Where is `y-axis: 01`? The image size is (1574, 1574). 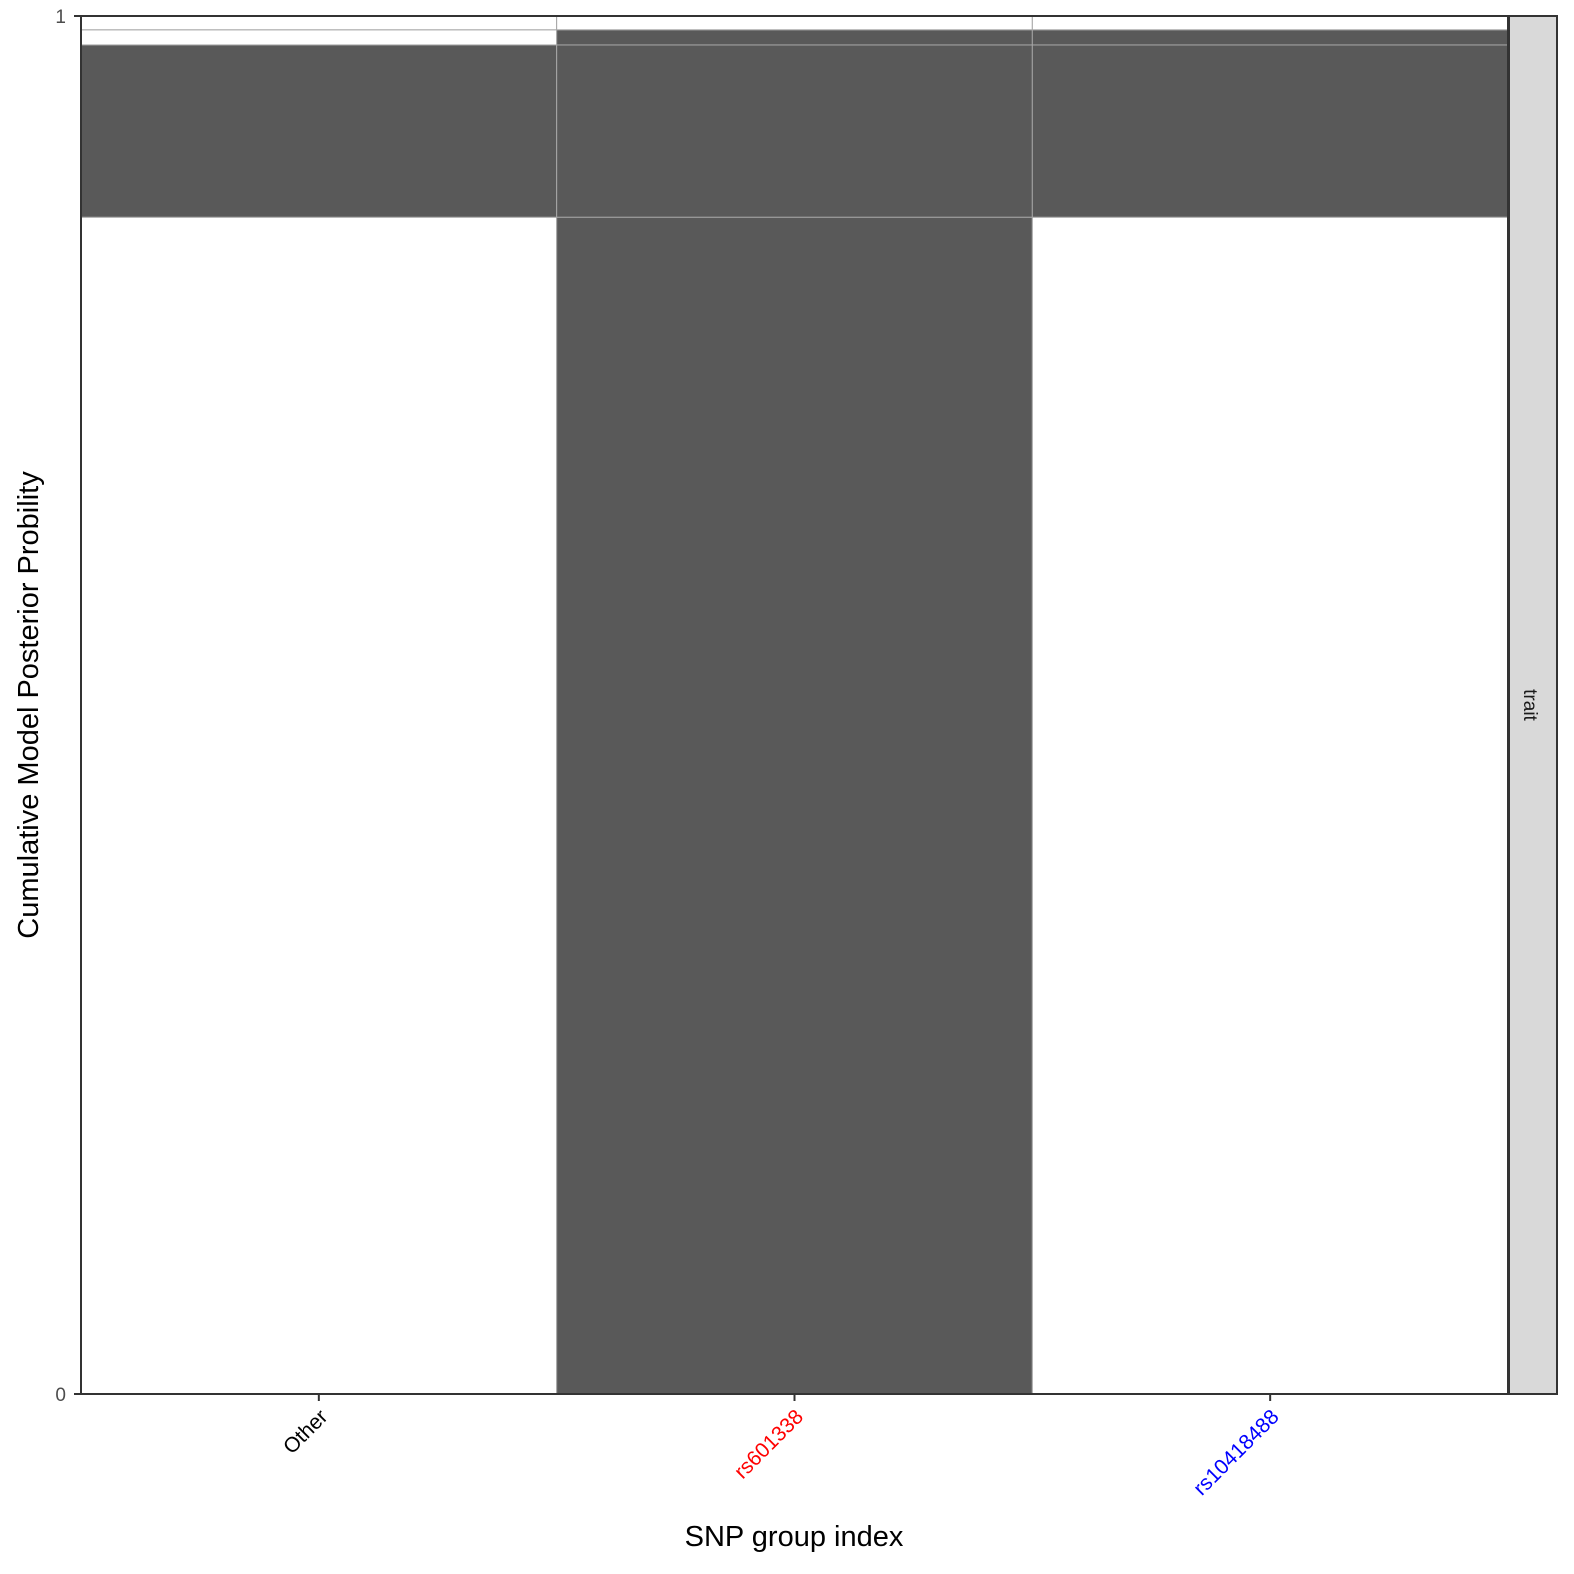 y-axis: 01 is located at coordinates (68, 706).